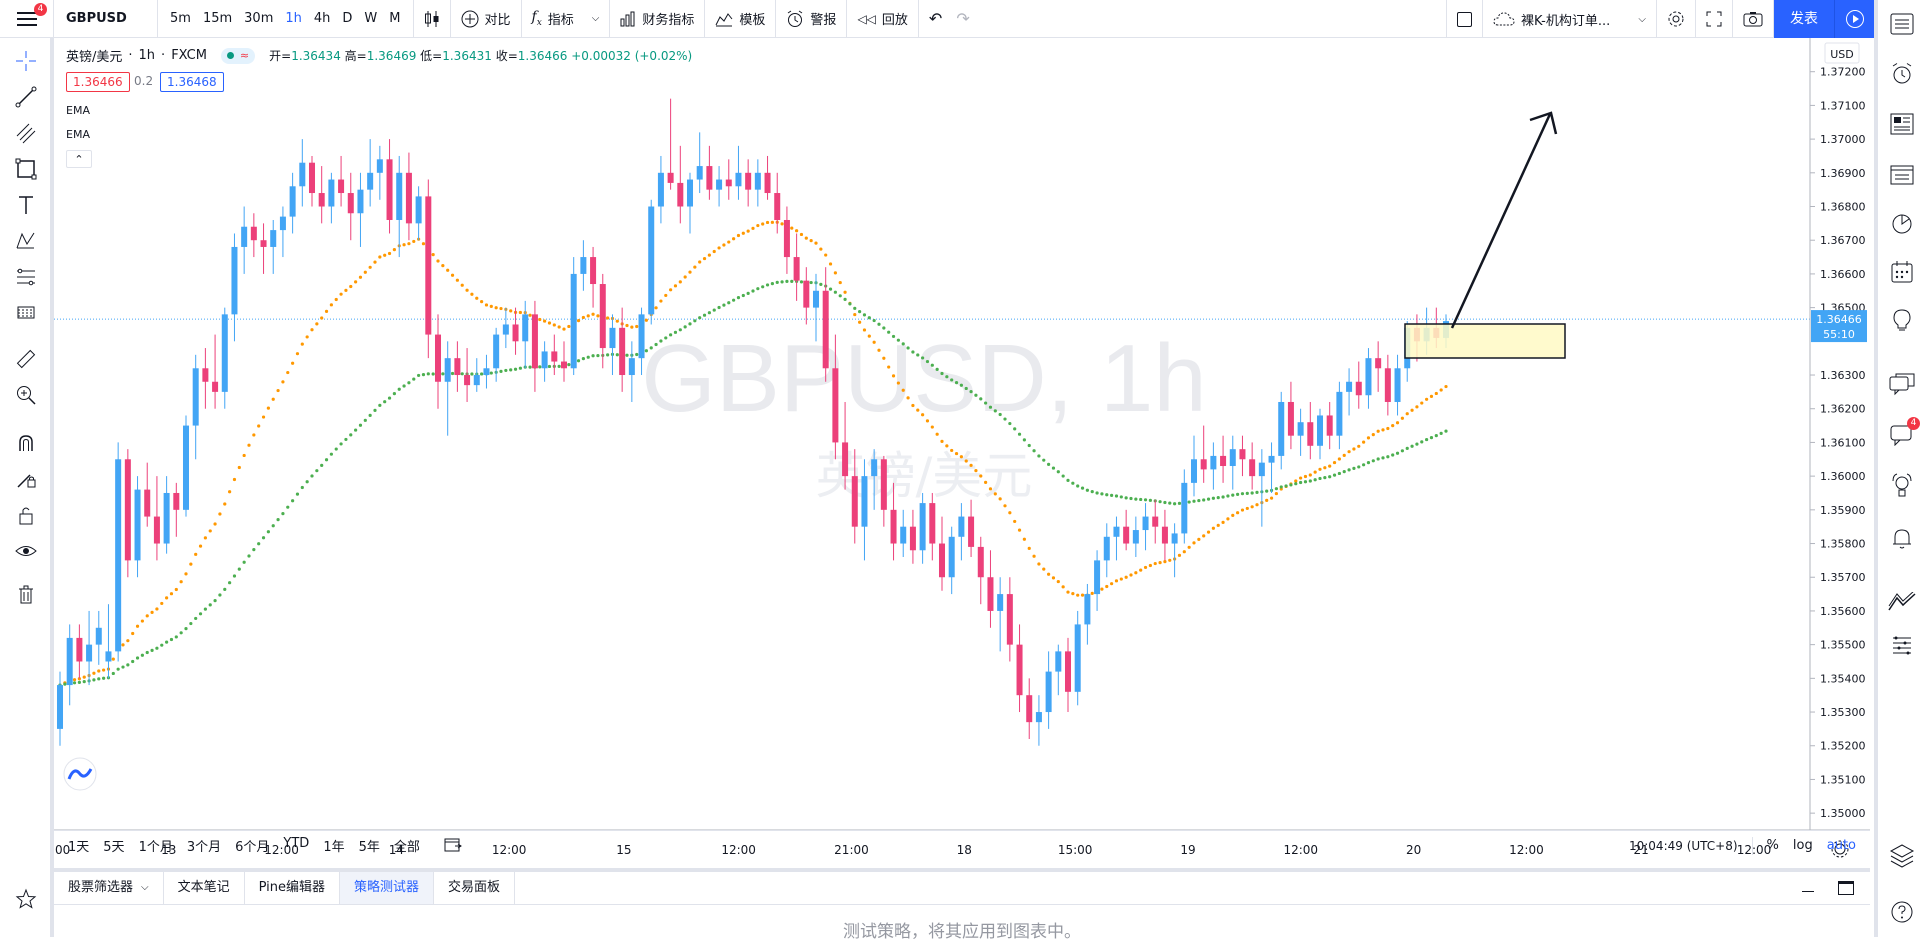  I want to click on compare-button: 对比, so click(486, 19).